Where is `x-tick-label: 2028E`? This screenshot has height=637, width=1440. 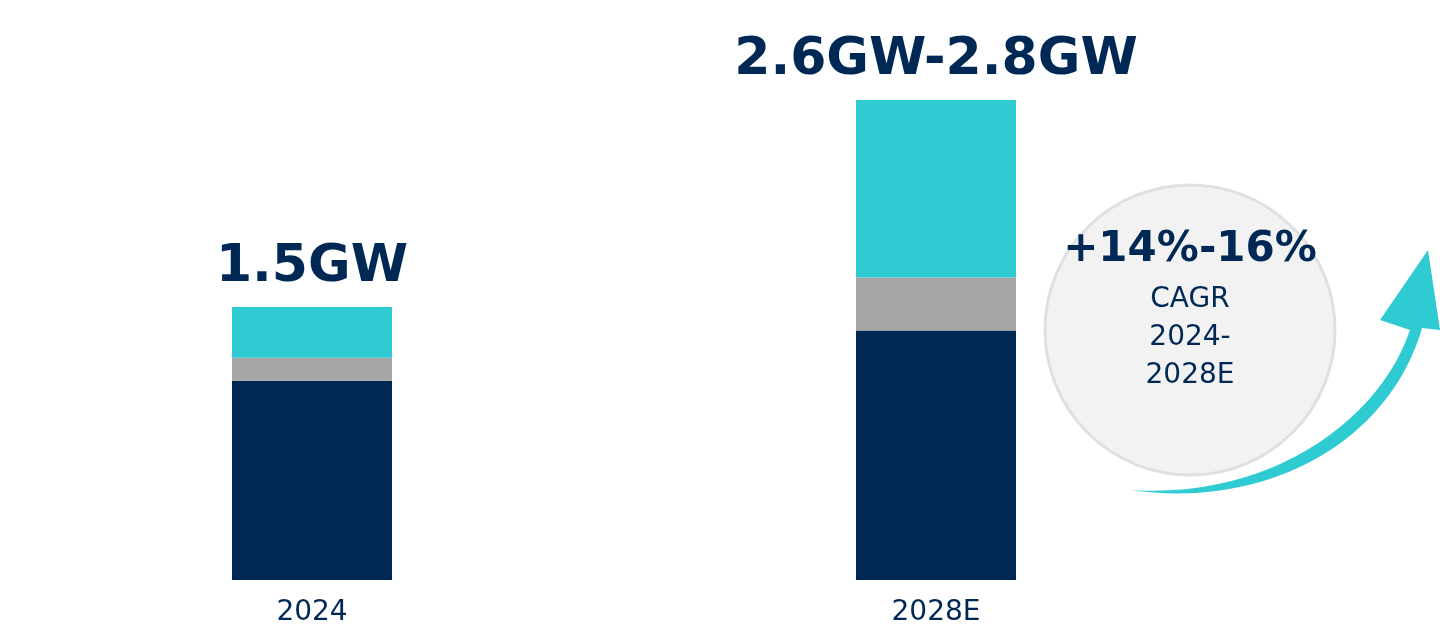
x-tick-label: 2028E is located at coordinates (936, 610).